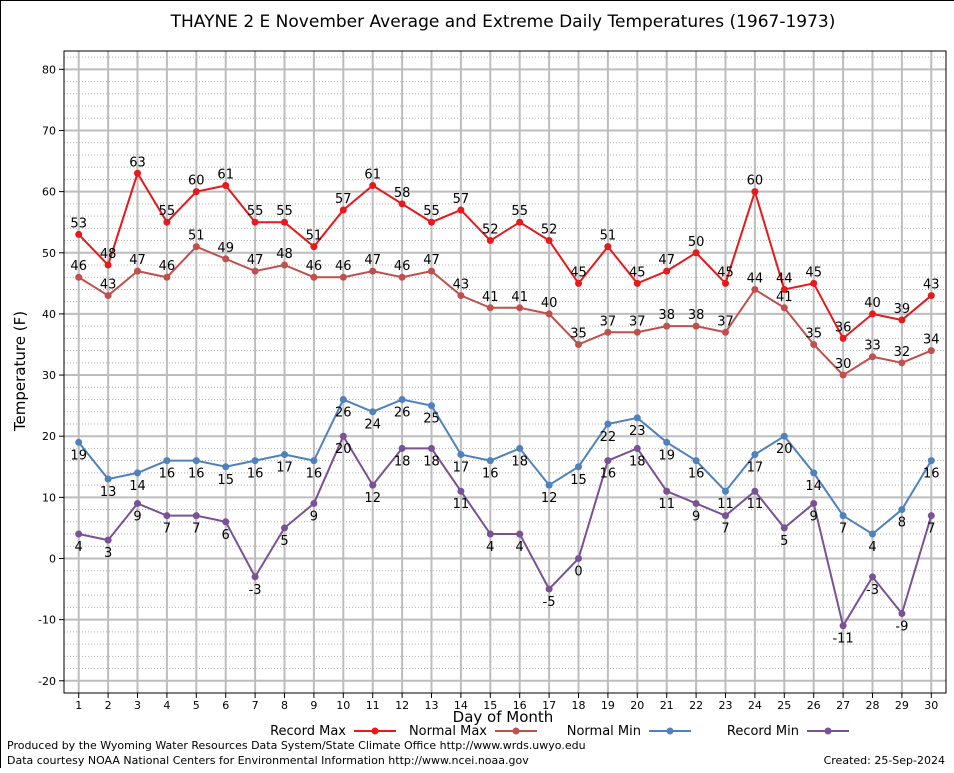 Image resolution: width=954 pixels, height=773 pixels. What do you see at coordinates (726, 705) in the screenshot?
I see `x-tick-label: 23` at bounding box center [726, 705].